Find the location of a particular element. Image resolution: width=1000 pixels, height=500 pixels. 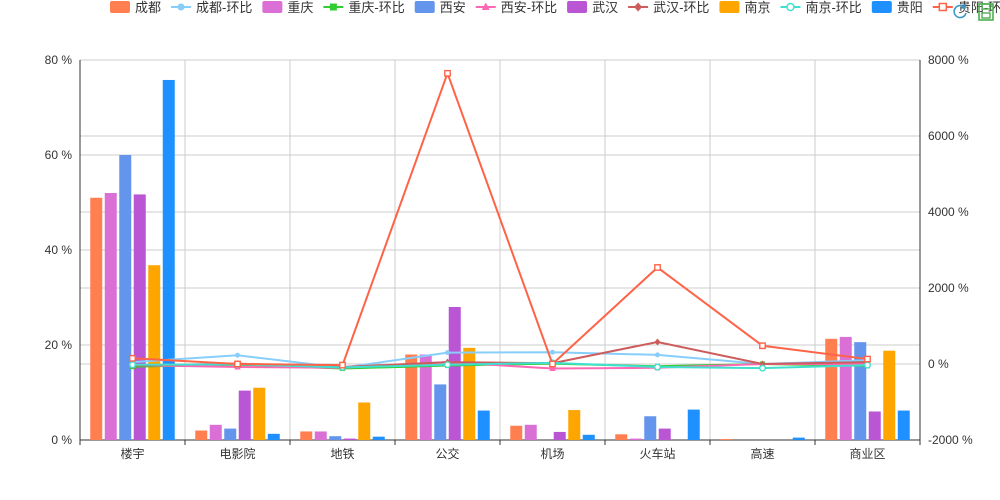

legend-item: 贵阳 is located at coordinates (897, 7).